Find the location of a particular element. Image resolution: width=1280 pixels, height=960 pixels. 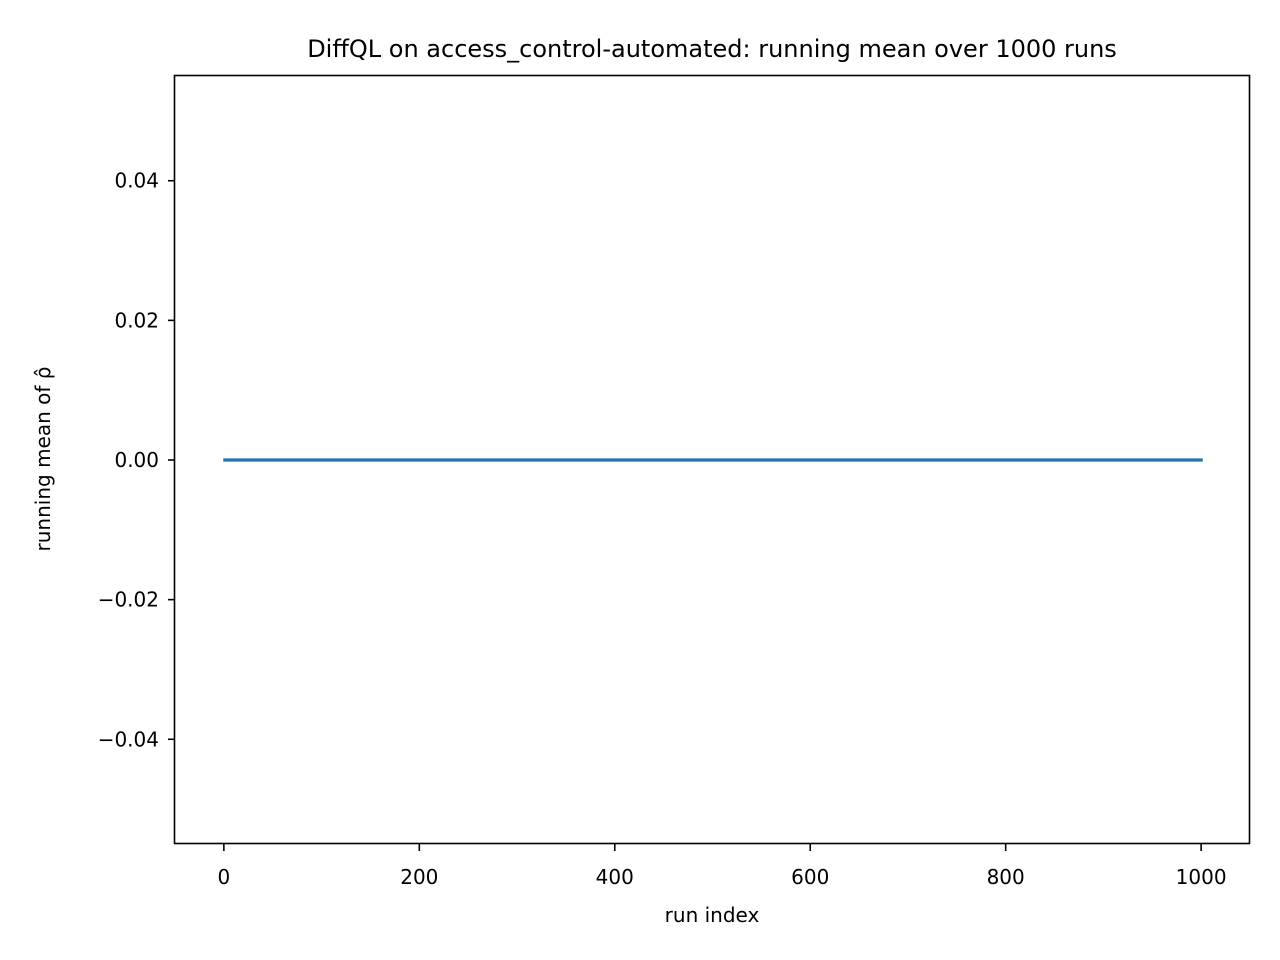

x-axis-ticks: 0 200 400 600 800 1000 is located at coordinates (722, 866).